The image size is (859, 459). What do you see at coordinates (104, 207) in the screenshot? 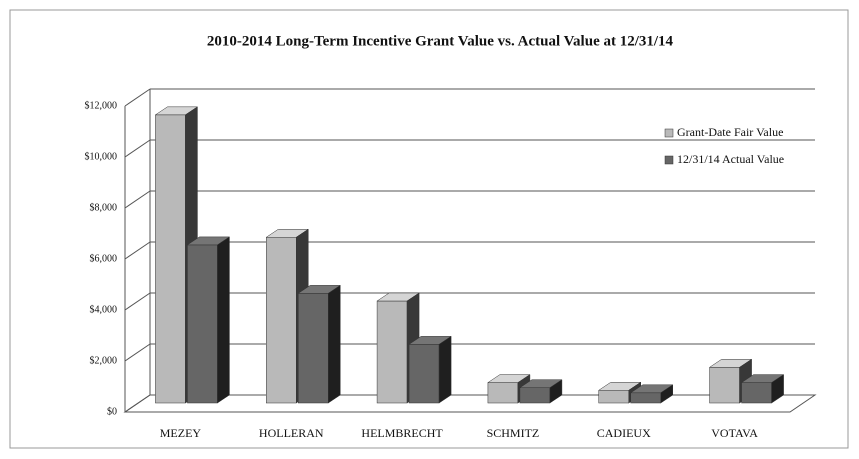
I see `y-tick-label: $8,000` at bounding box center [104, 207].